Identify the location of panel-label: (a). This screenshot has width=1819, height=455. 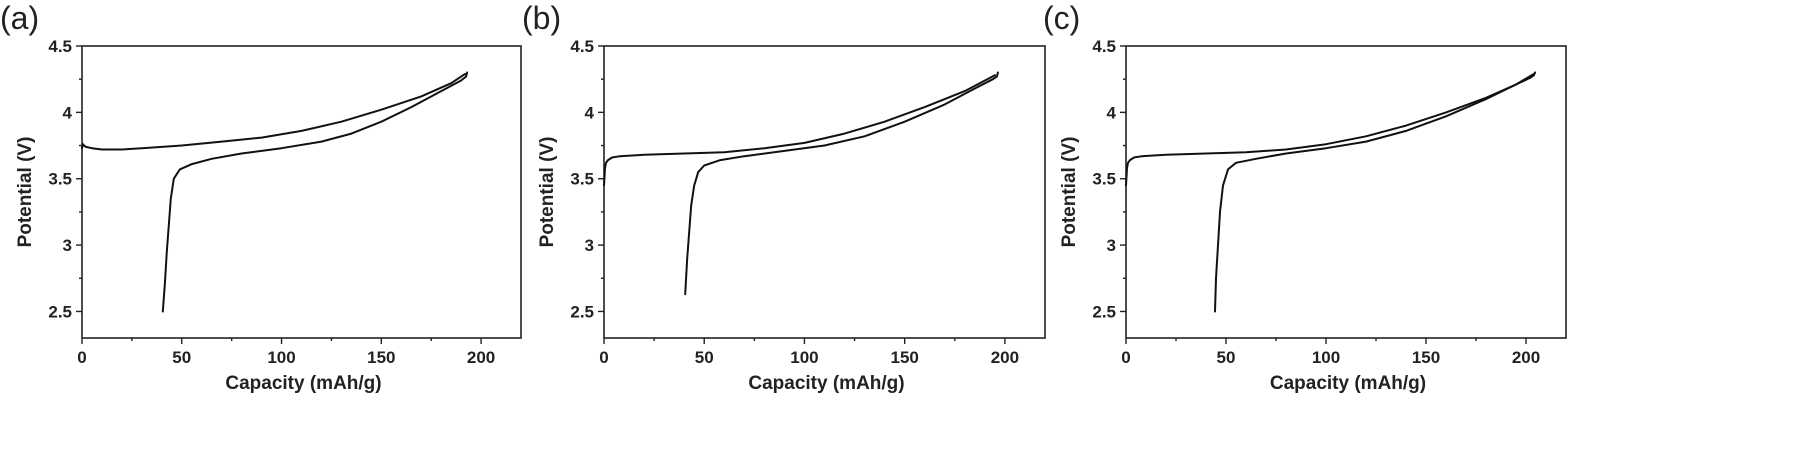
(19, 18).